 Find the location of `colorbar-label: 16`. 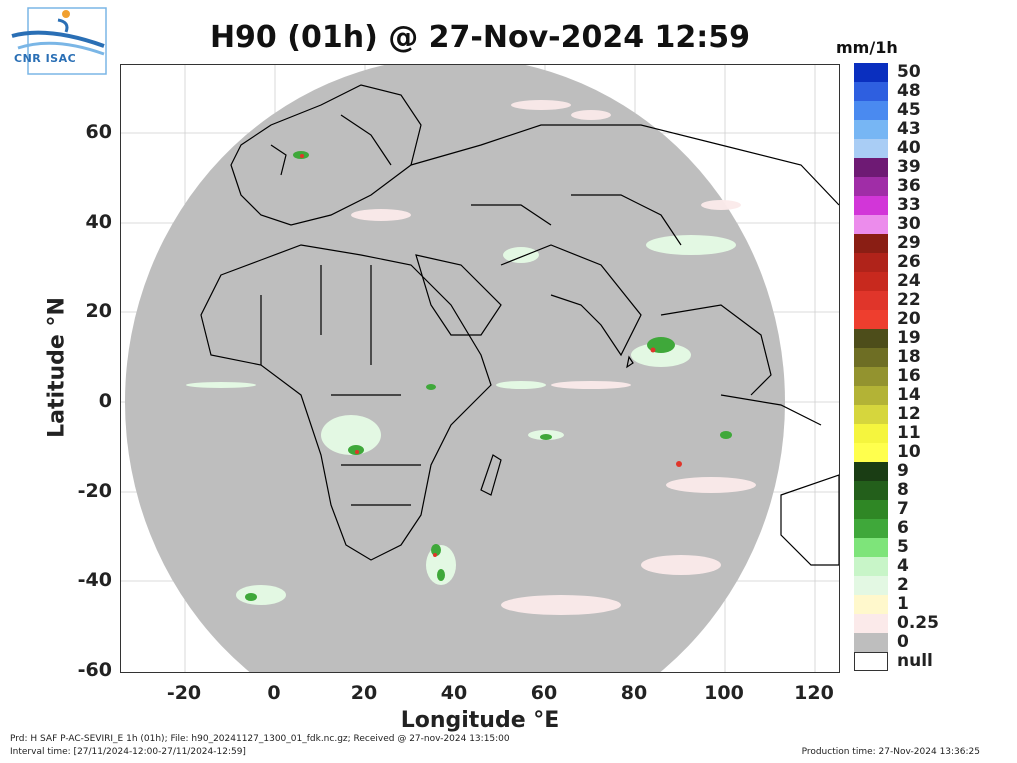

colorbar-label: 16 is located at coordinates (909, 376).